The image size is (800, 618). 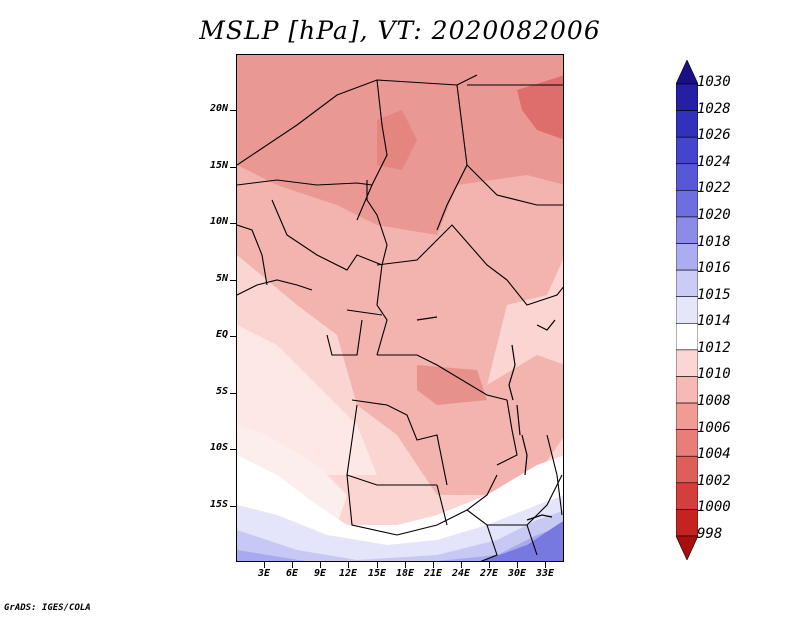 I want to click on chart-title: MSLP [hPa], VT: 2020082006, so click(x=400, y=30).